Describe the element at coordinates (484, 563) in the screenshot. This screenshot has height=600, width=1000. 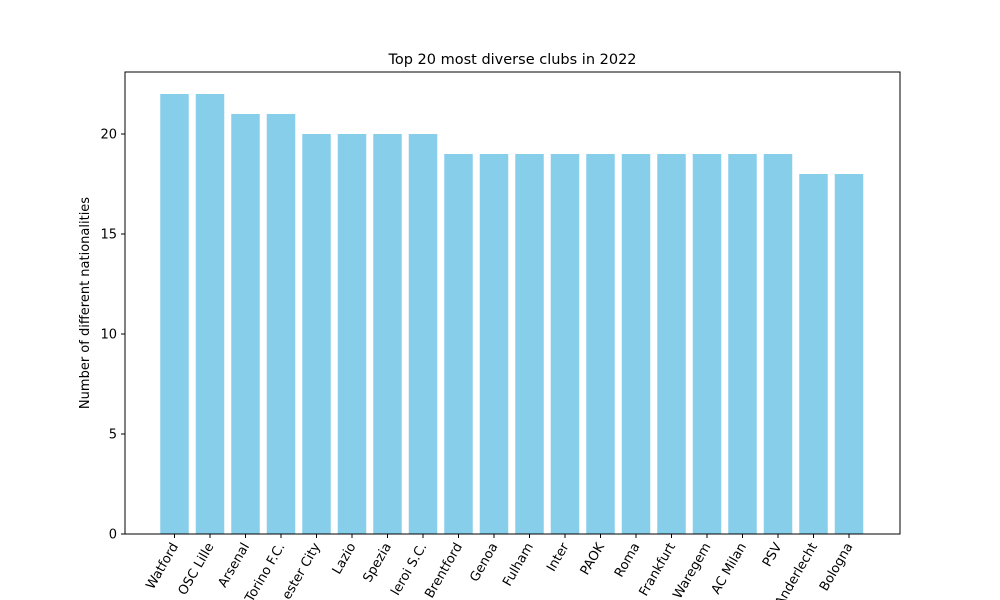
I see `x-tick-label: Genoa` at that location.